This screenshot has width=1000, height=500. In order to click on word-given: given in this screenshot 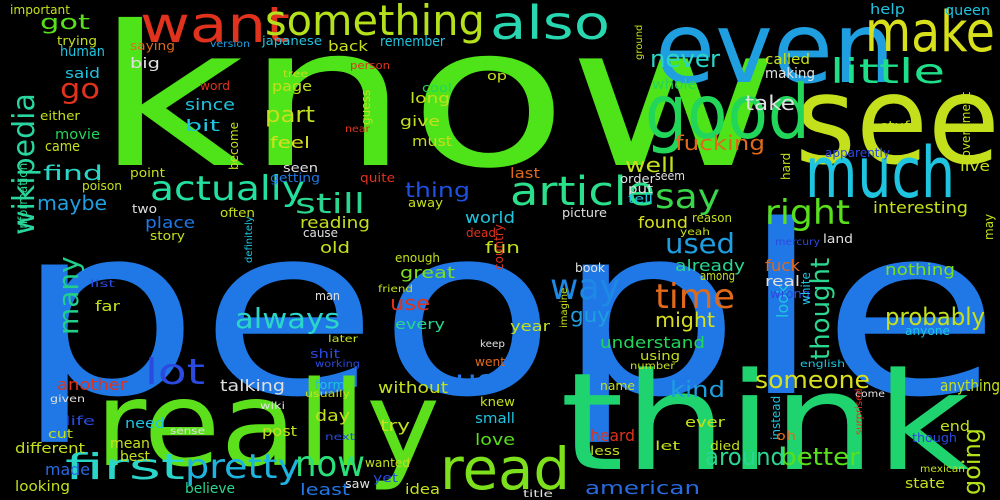, I will do `click(68, 399)`.